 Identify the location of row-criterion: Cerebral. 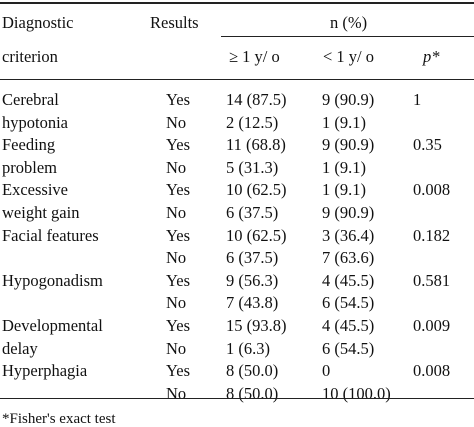
(30, 99).